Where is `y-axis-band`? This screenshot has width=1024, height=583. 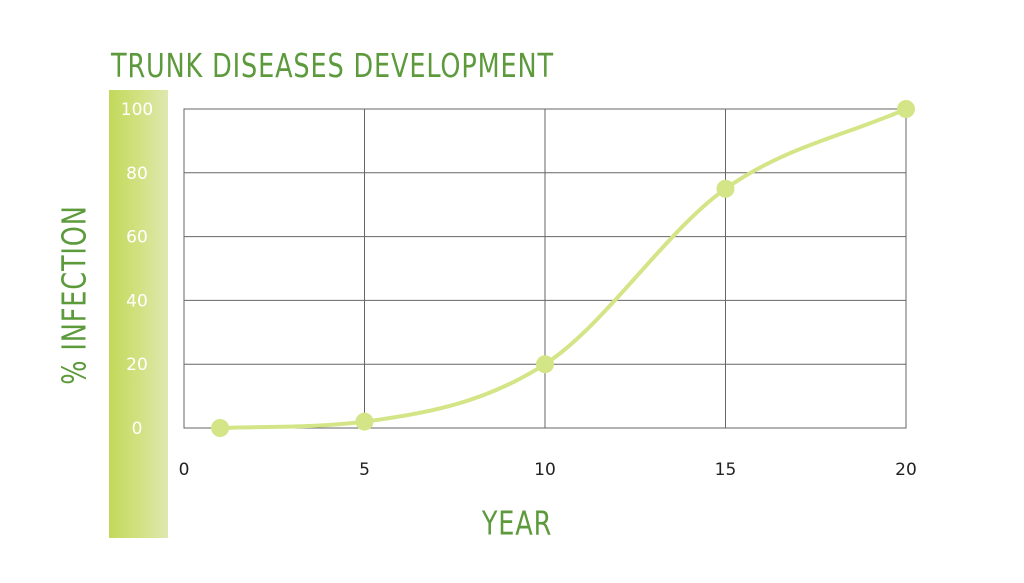
y-axis-band is located at coordinates (138, 314).